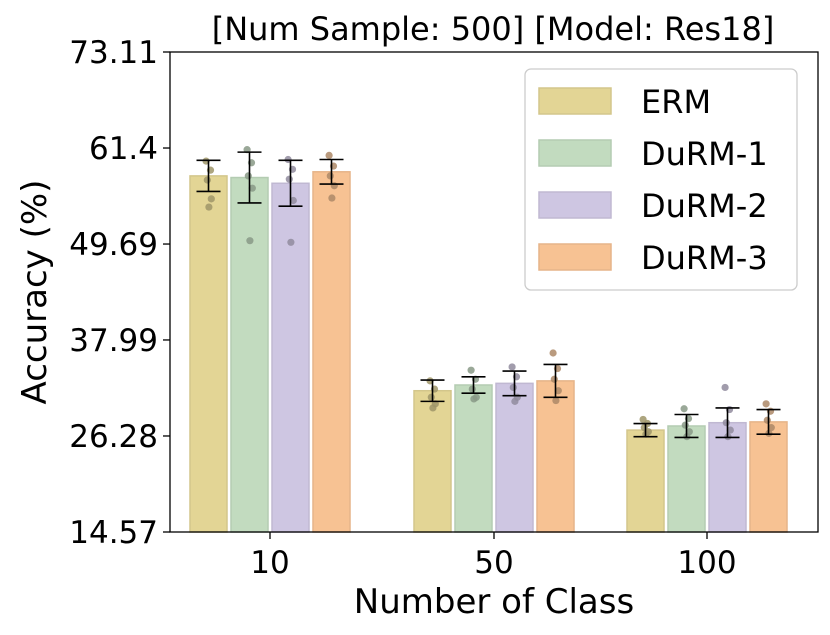  What do you see at coordinates (113, 245) in the screenshot?
I see `y-tick-label: 49.69` at bounding box center [113, 245].